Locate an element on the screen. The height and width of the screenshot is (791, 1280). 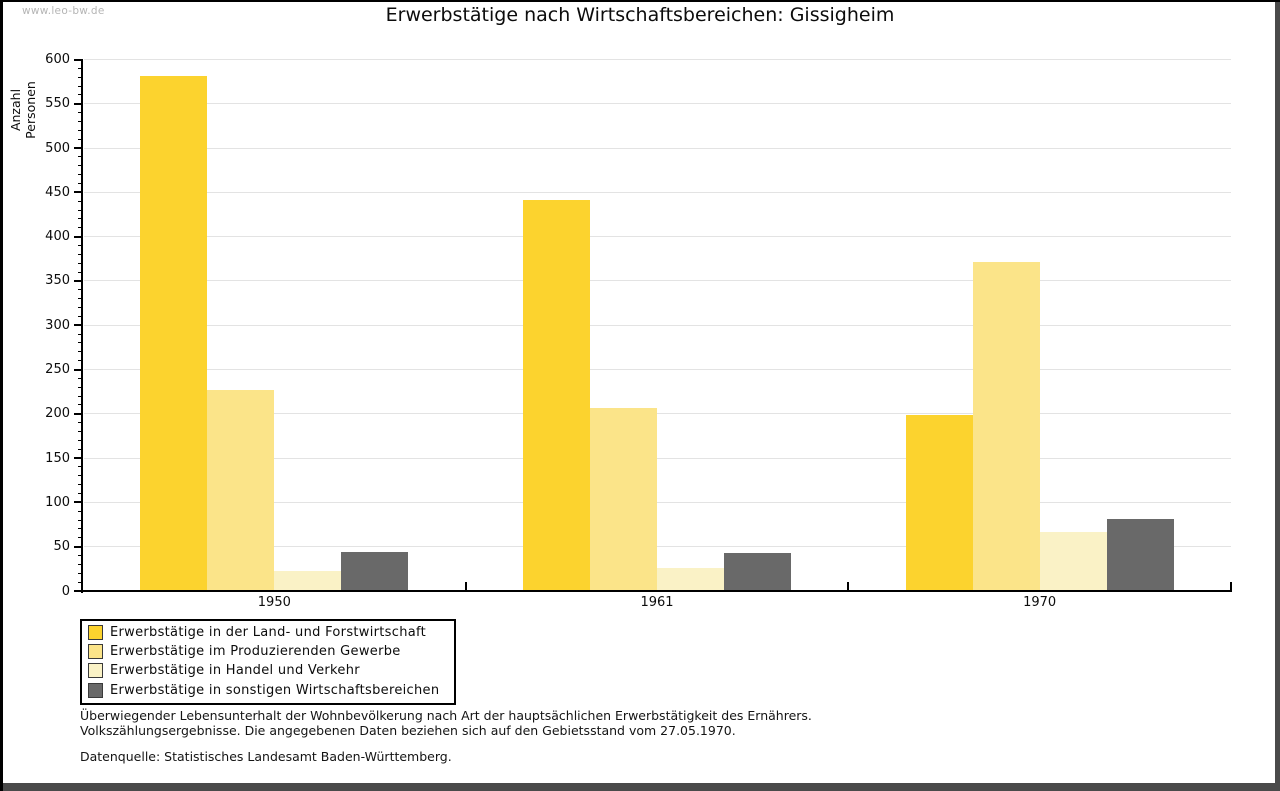
bar-1970-s1 is located at coordinates (939, 502).